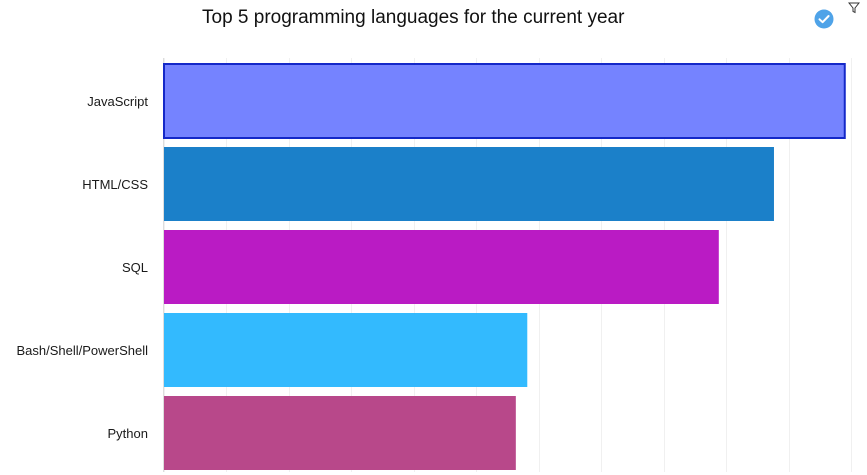  What do you see at coordinates (340, 433) in the screenshot?
I see `bar-python` at bounding box center [340, 433].